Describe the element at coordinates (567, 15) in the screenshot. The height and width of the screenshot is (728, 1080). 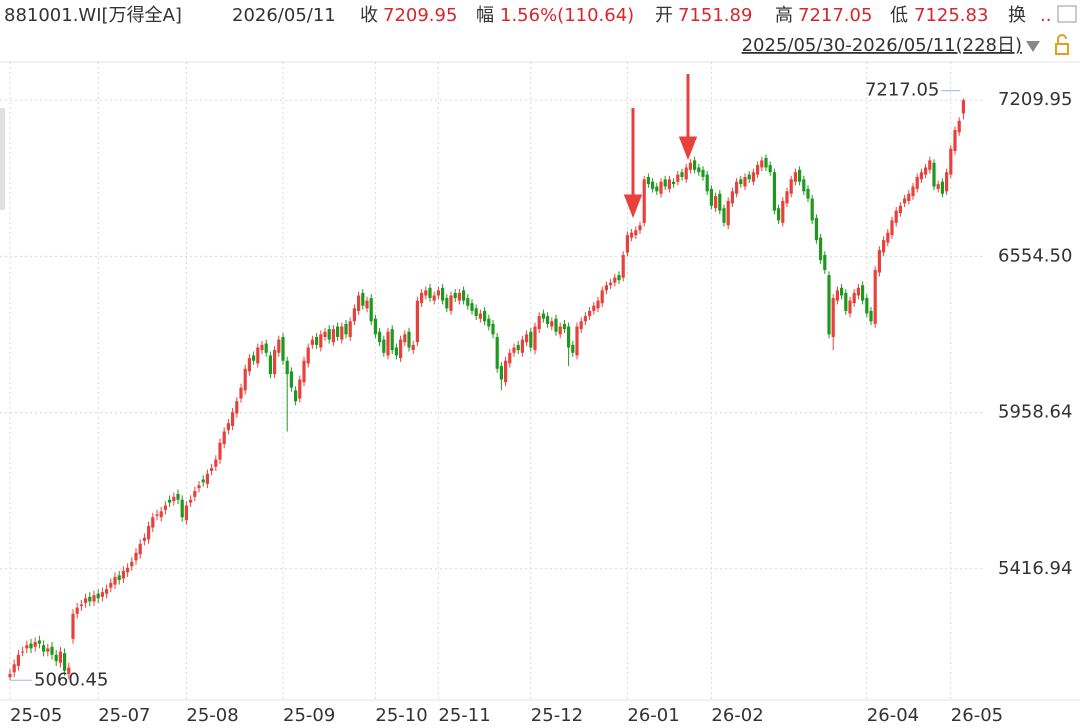
I see `field-value: 1.56%(110.64)` at that location.